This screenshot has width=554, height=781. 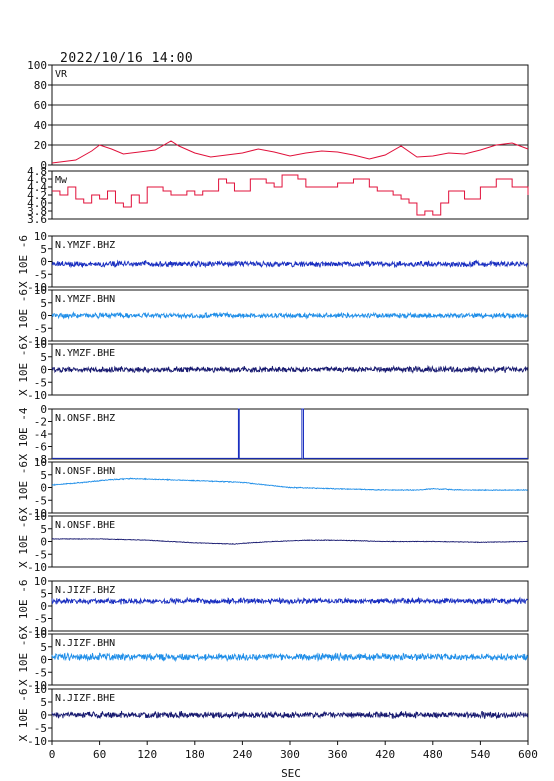 I want to click on y-tick-label: -4, so click(x=41, y=434).